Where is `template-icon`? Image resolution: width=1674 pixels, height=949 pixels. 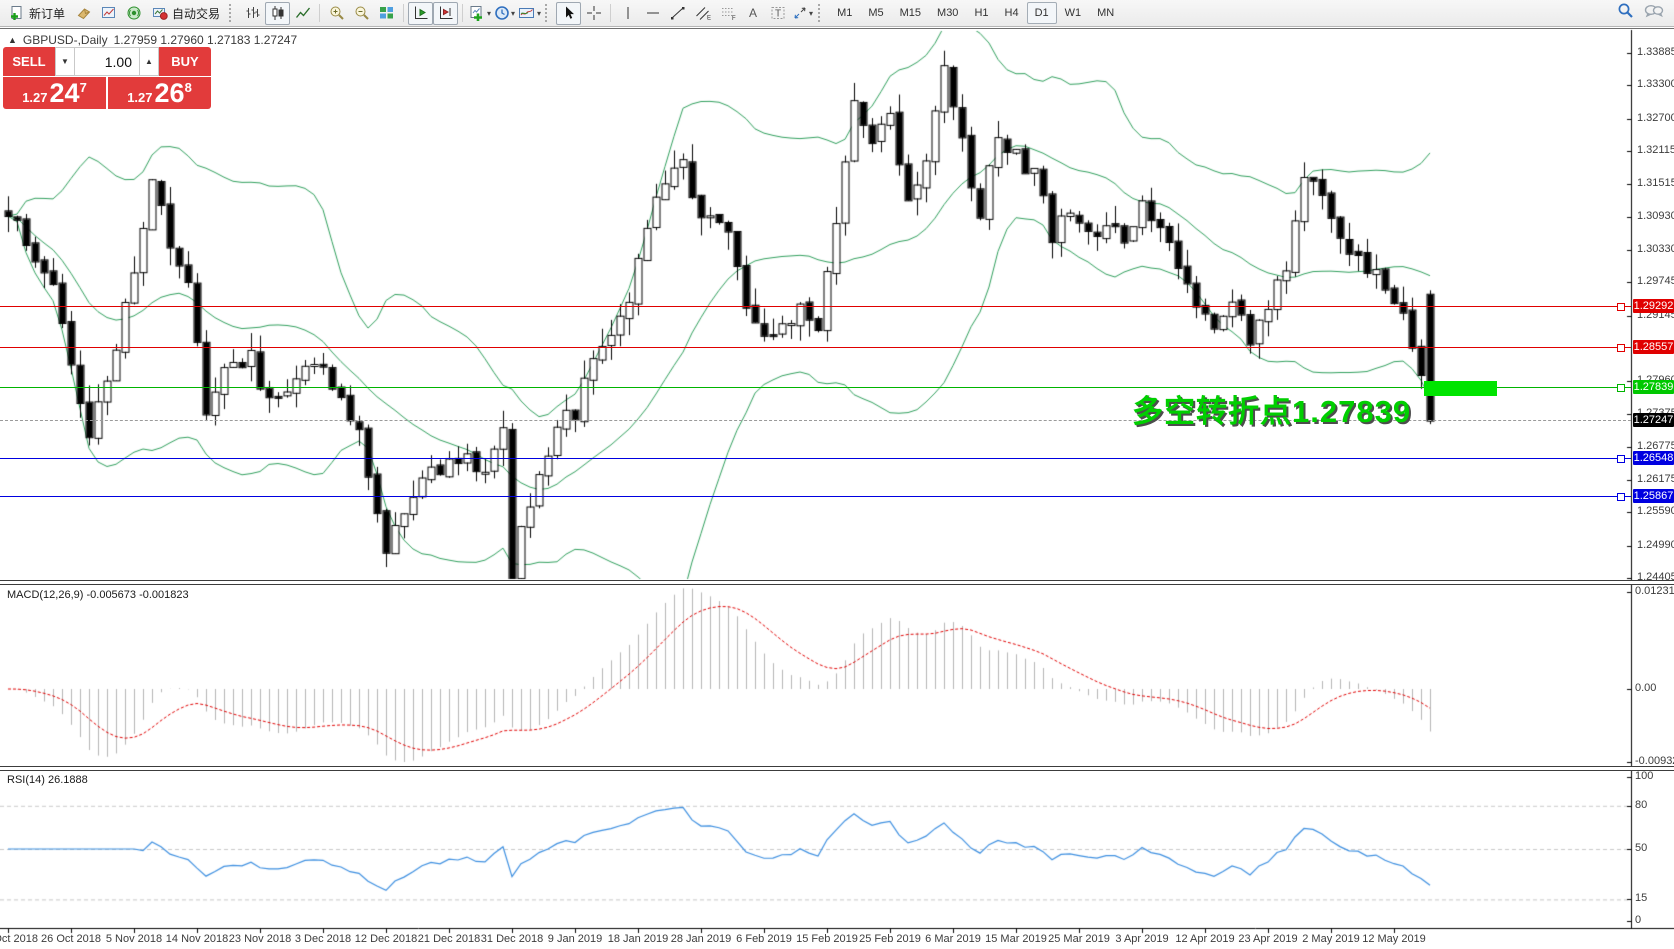
template-icon is located at coordinates (527, 13).